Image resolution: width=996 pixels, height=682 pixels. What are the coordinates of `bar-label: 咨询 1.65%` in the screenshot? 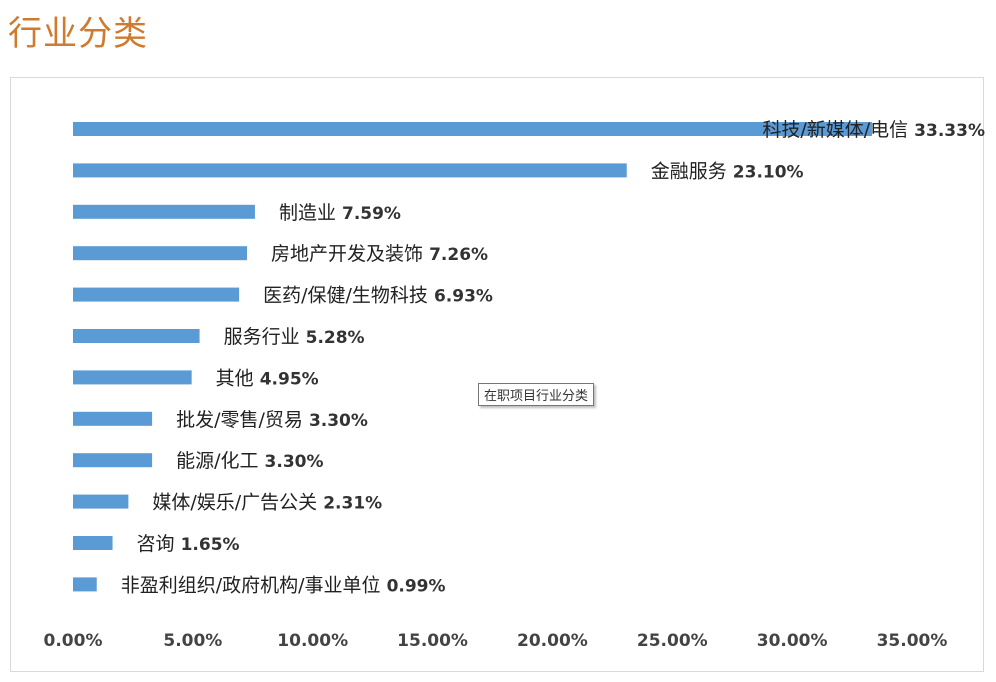 It's located at (188, 544).